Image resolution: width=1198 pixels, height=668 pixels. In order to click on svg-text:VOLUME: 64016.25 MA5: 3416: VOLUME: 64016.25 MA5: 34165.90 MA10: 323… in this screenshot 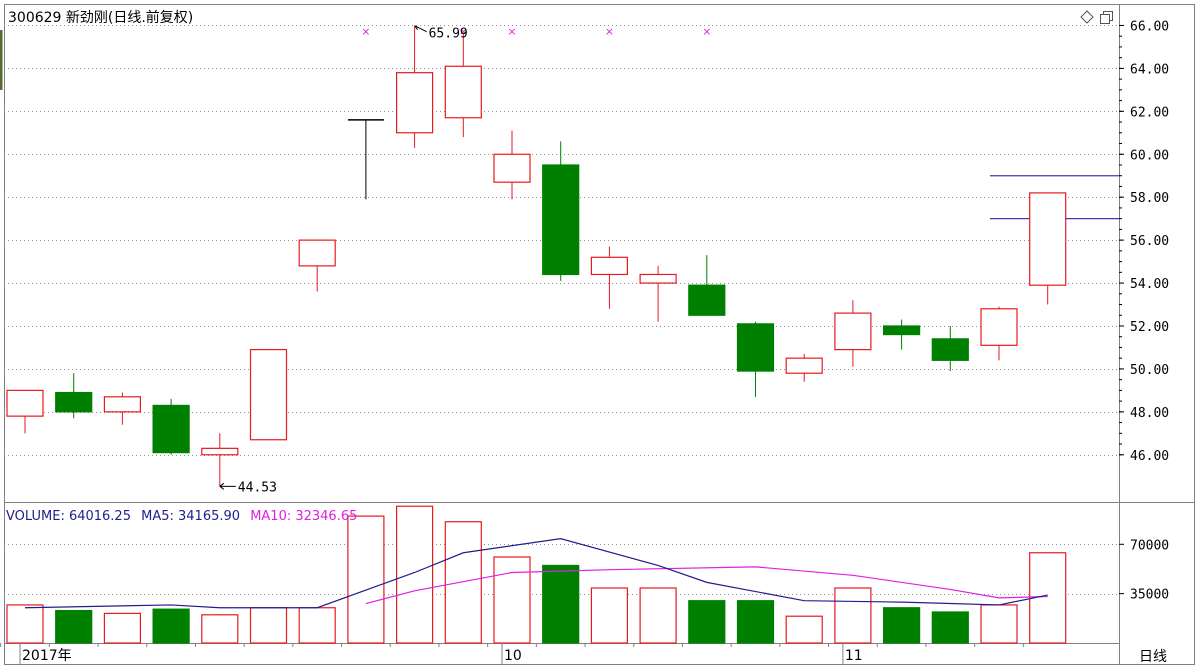, I will do `click(181, 516)`.